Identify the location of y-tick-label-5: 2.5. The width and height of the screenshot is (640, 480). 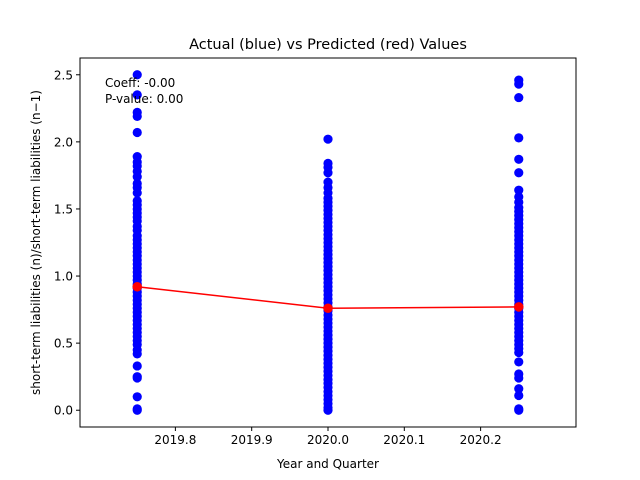
(63, 75).